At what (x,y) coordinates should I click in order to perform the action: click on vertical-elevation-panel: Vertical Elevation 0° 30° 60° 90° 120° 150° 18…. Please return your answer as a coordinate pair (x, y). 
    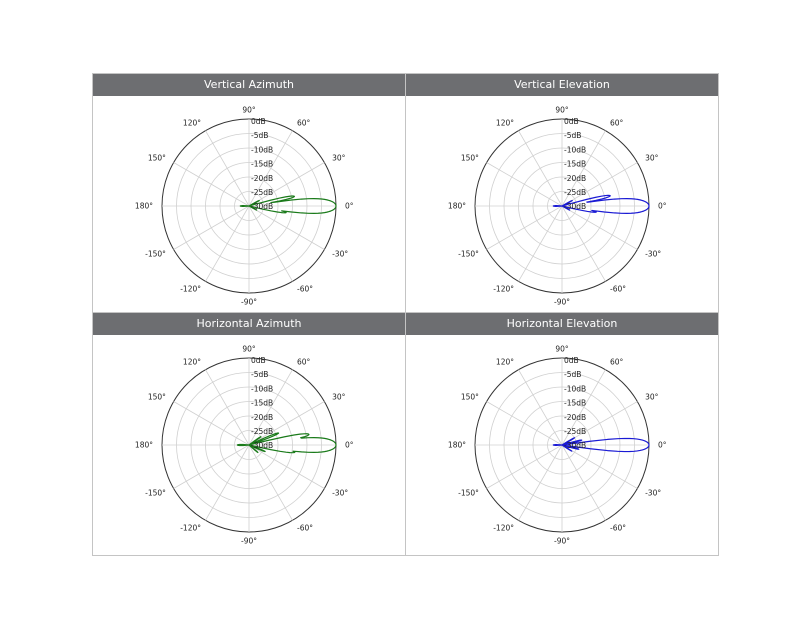
    Looking at the image, I should click on (562, 193).